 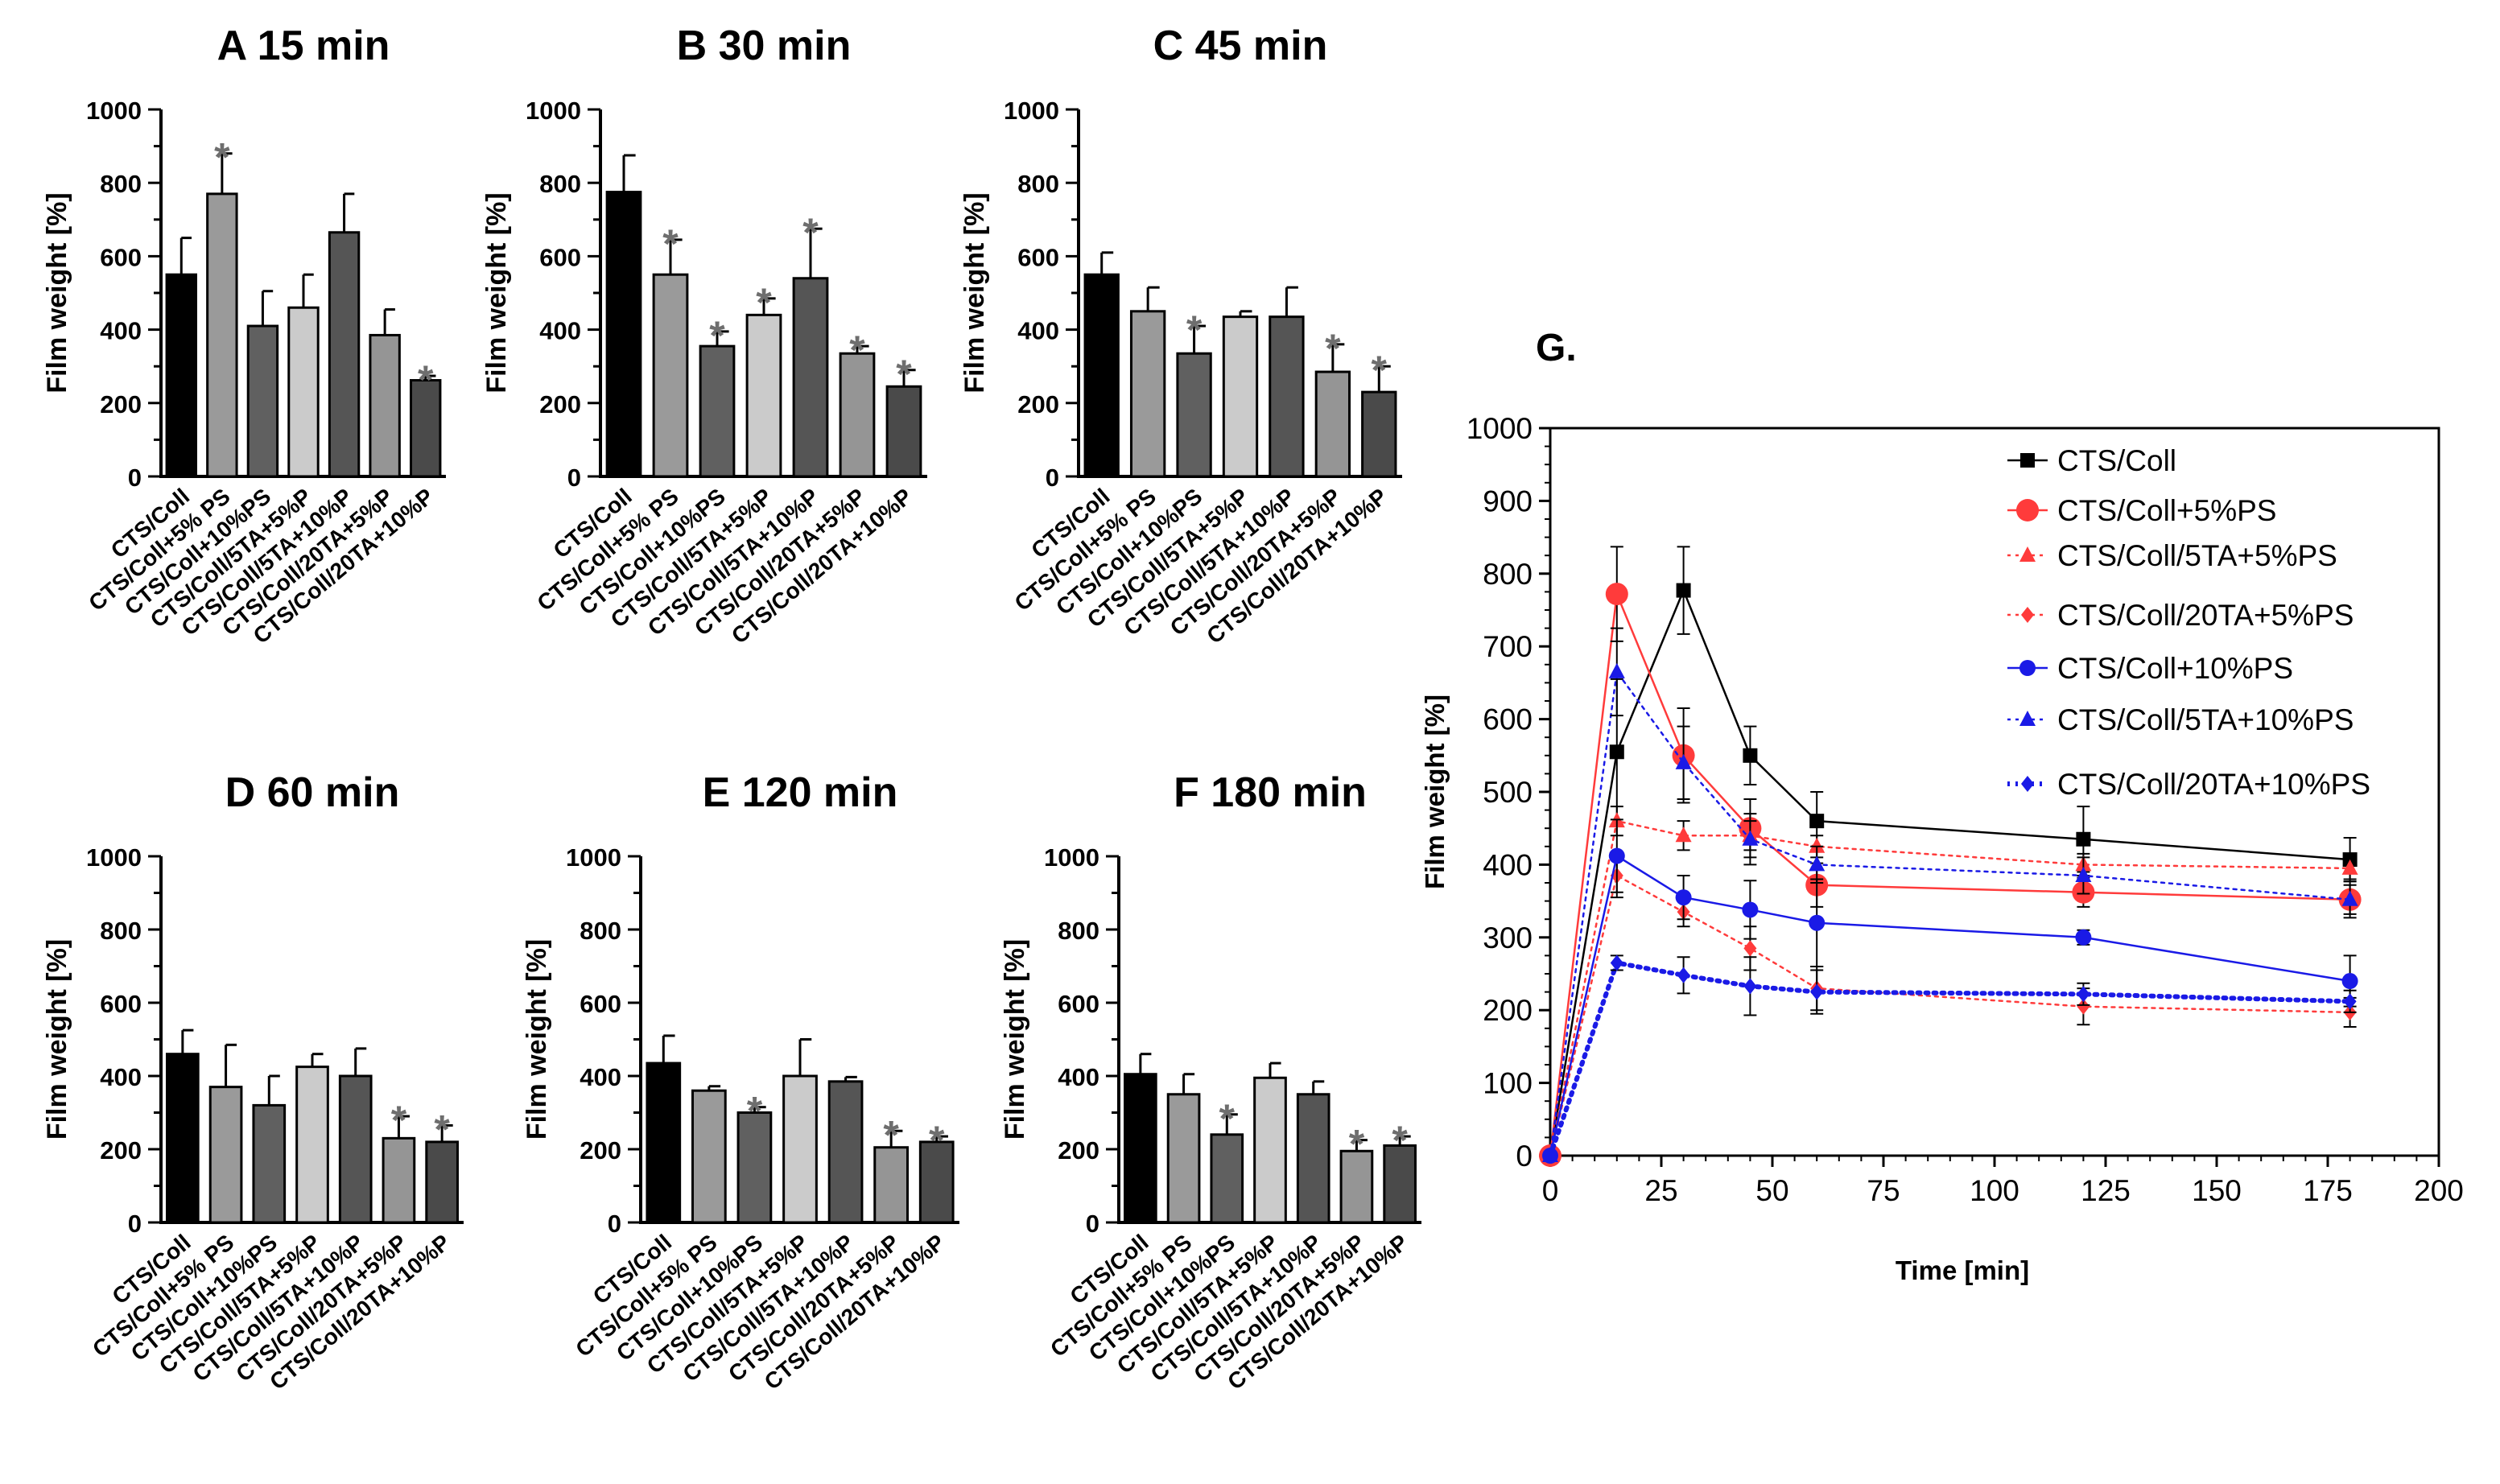 I want to click on x-tick-label: 50, so click(x=1771, y=1190).